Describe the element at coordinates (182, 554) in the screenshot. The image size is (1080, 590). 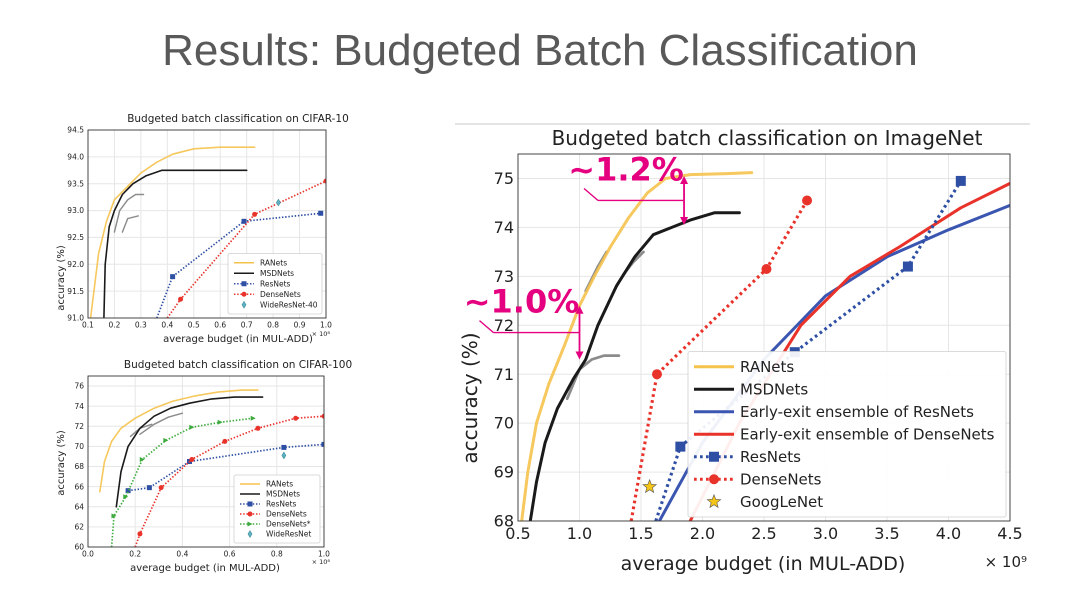
I see `x-tick-label: 0.4` at that location.